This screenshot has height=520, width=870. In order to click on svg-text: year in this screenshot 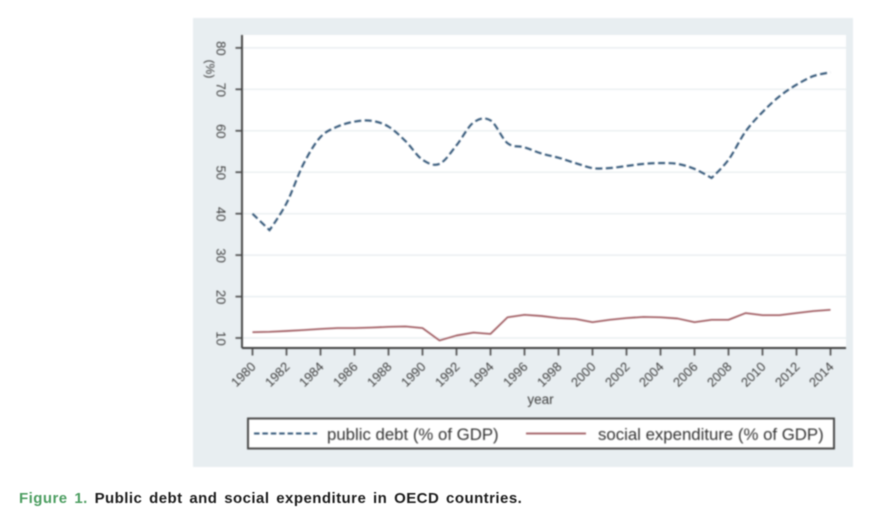, I will do `click(540, 399)`.